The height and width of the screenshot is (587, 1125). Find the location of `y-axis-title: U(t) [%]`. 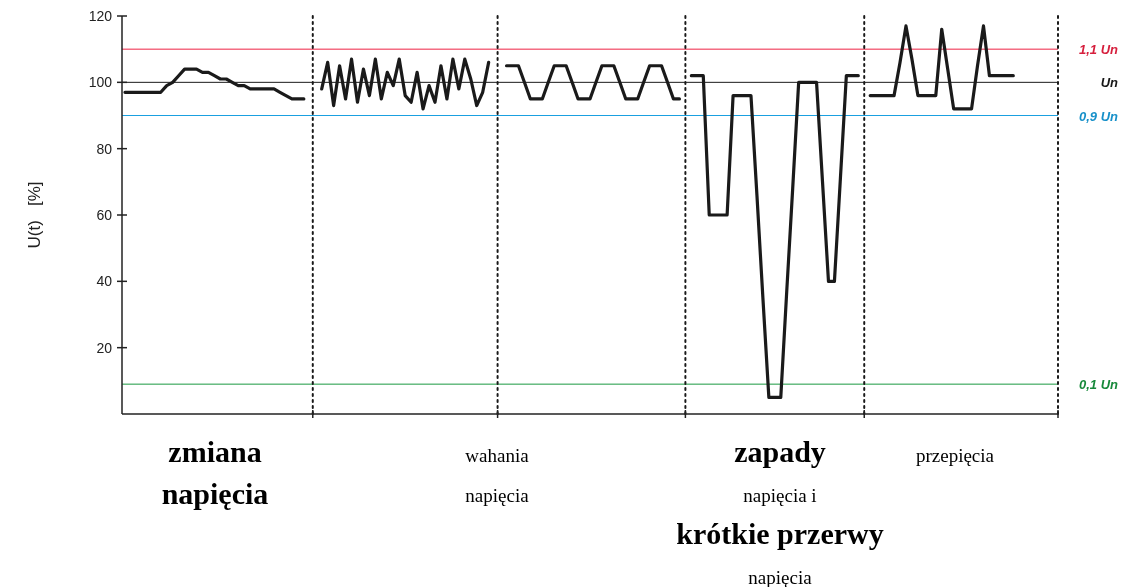

y-axis-title: U(t) [%] is located at coordinates (34, 215).